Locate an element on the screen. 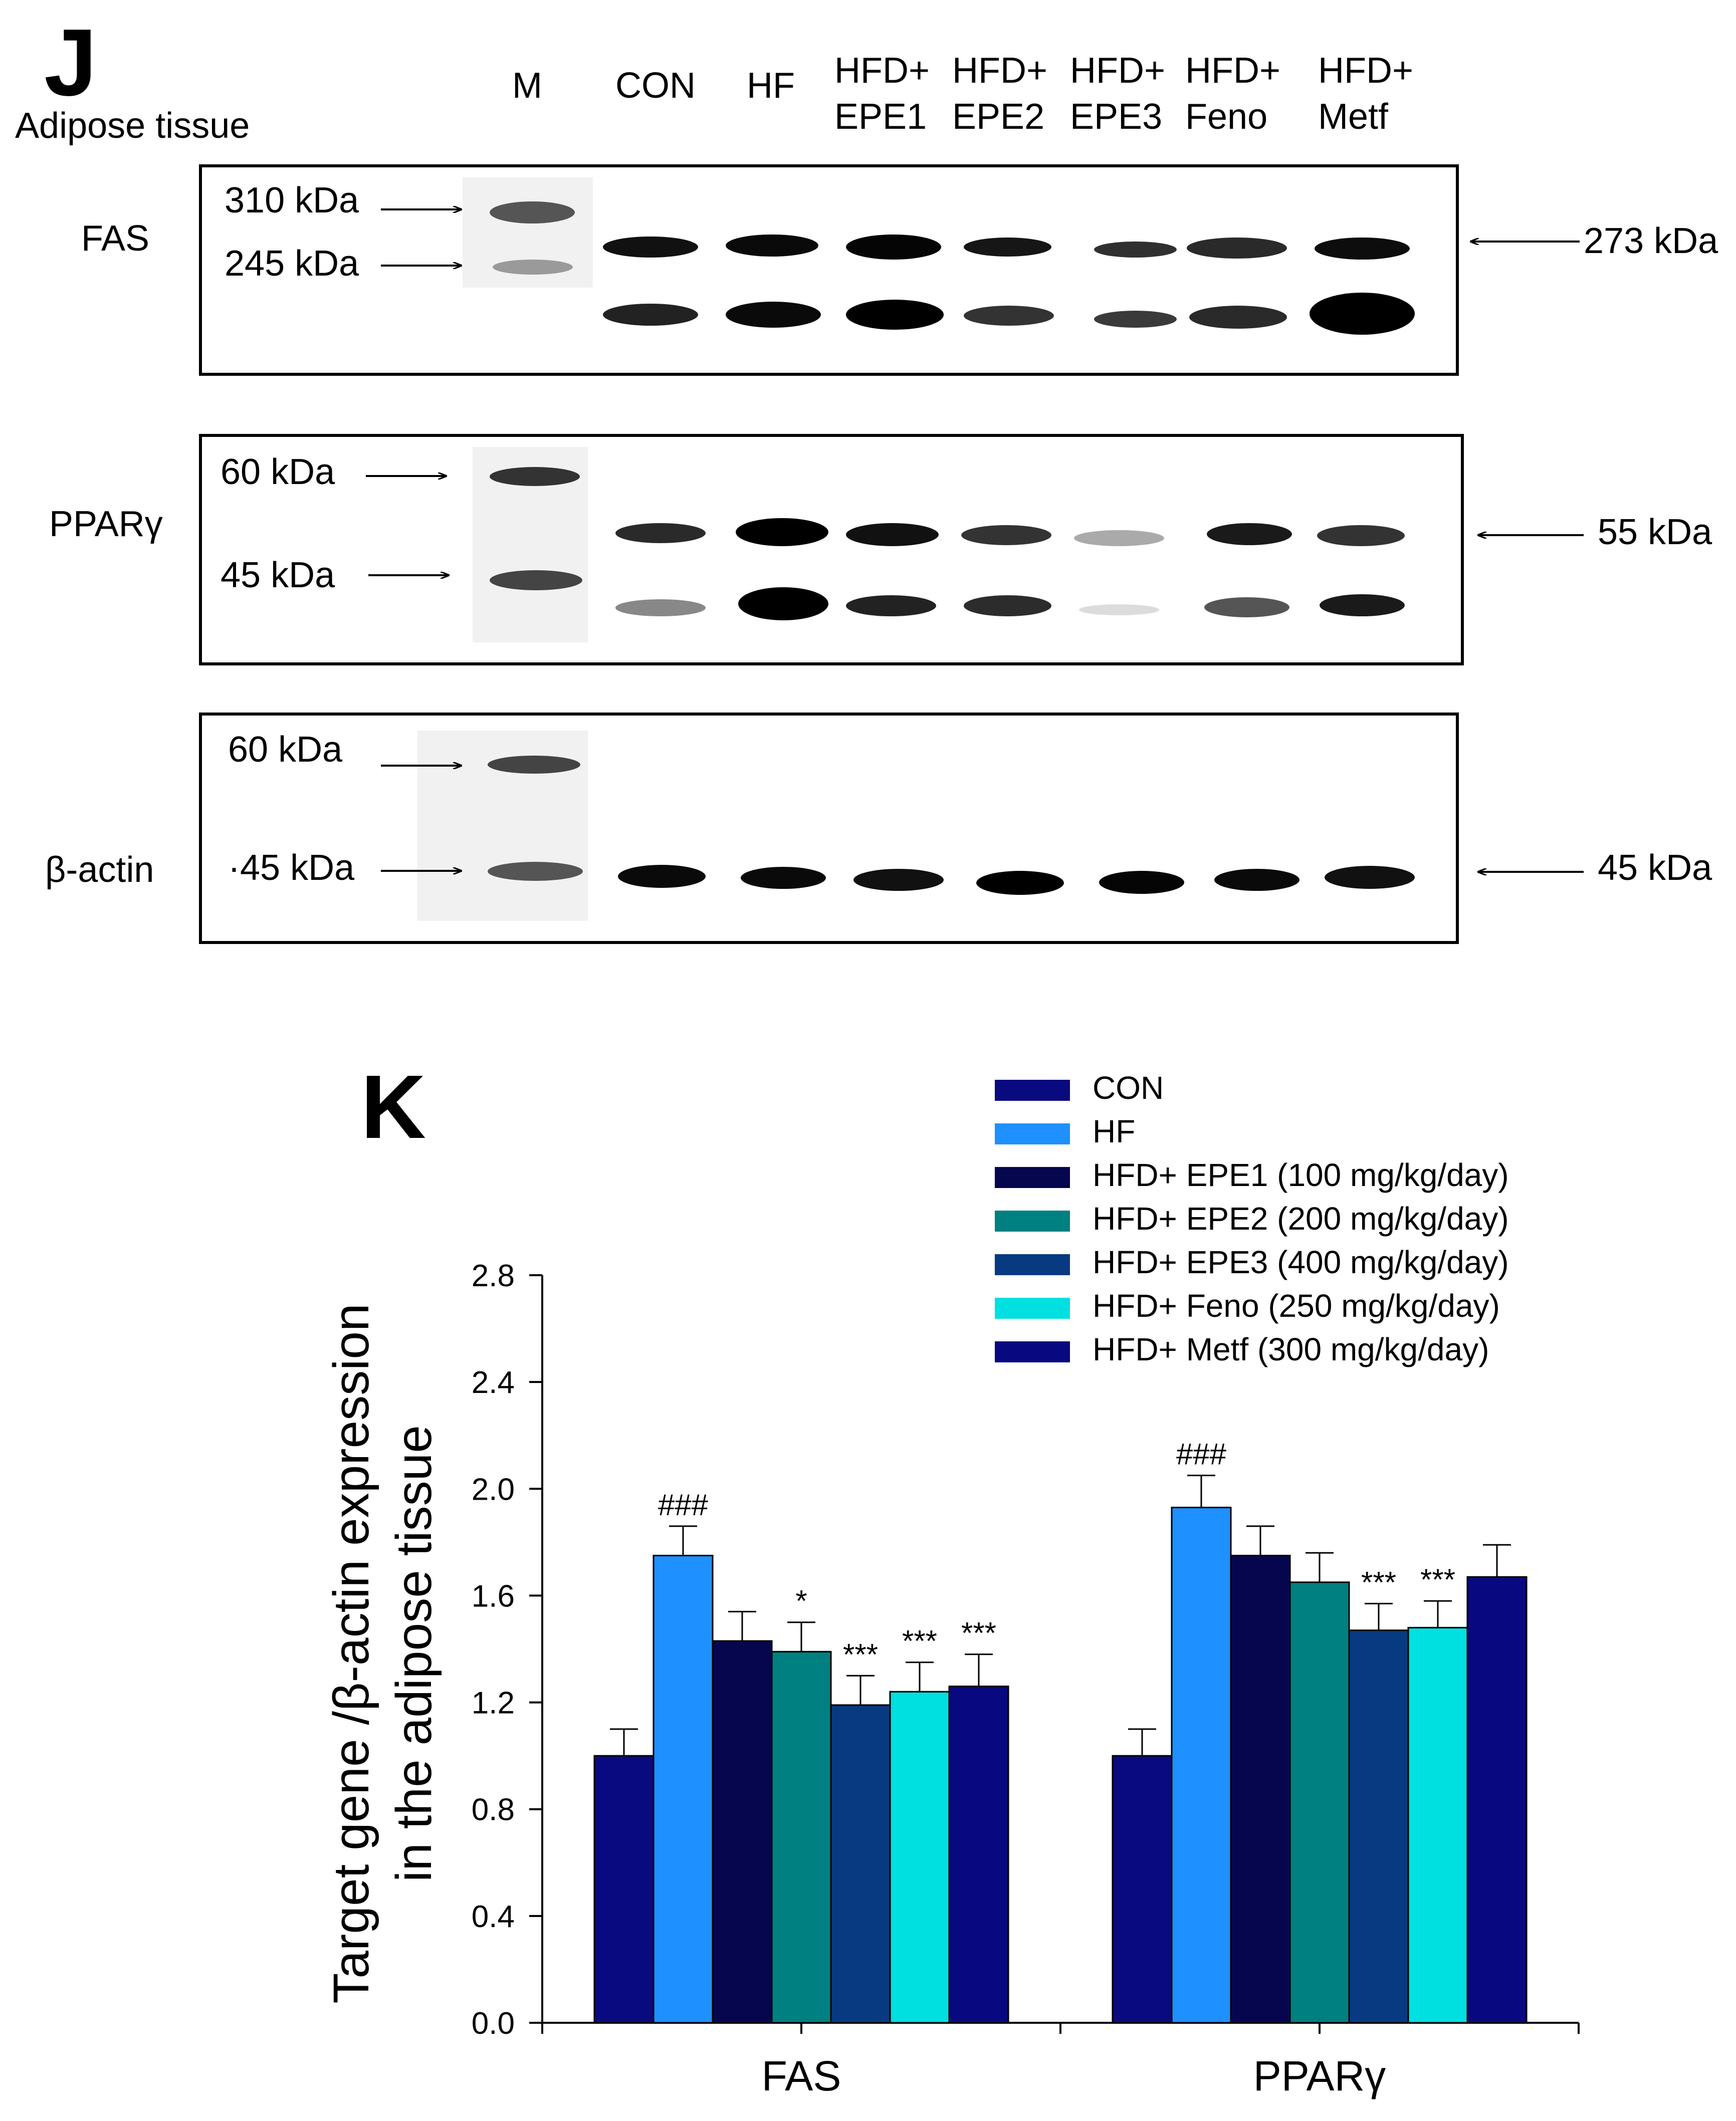 The image size is (1736, 2121). bars: ###**** *** ***###*** *** is located at coordinates (1060, 1731).